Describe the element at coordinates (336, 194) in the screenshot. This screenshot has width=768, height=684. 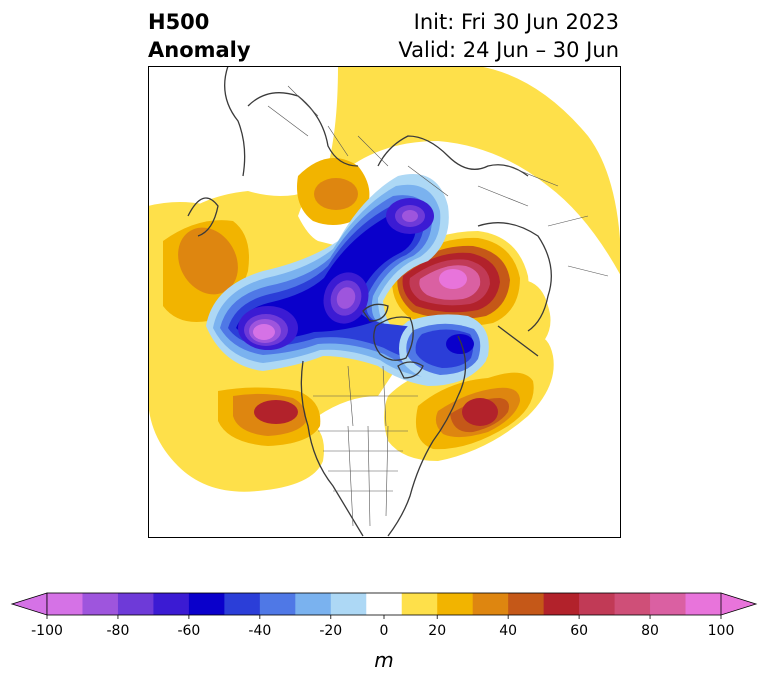
I see `ridge-greenland-core` at that location.